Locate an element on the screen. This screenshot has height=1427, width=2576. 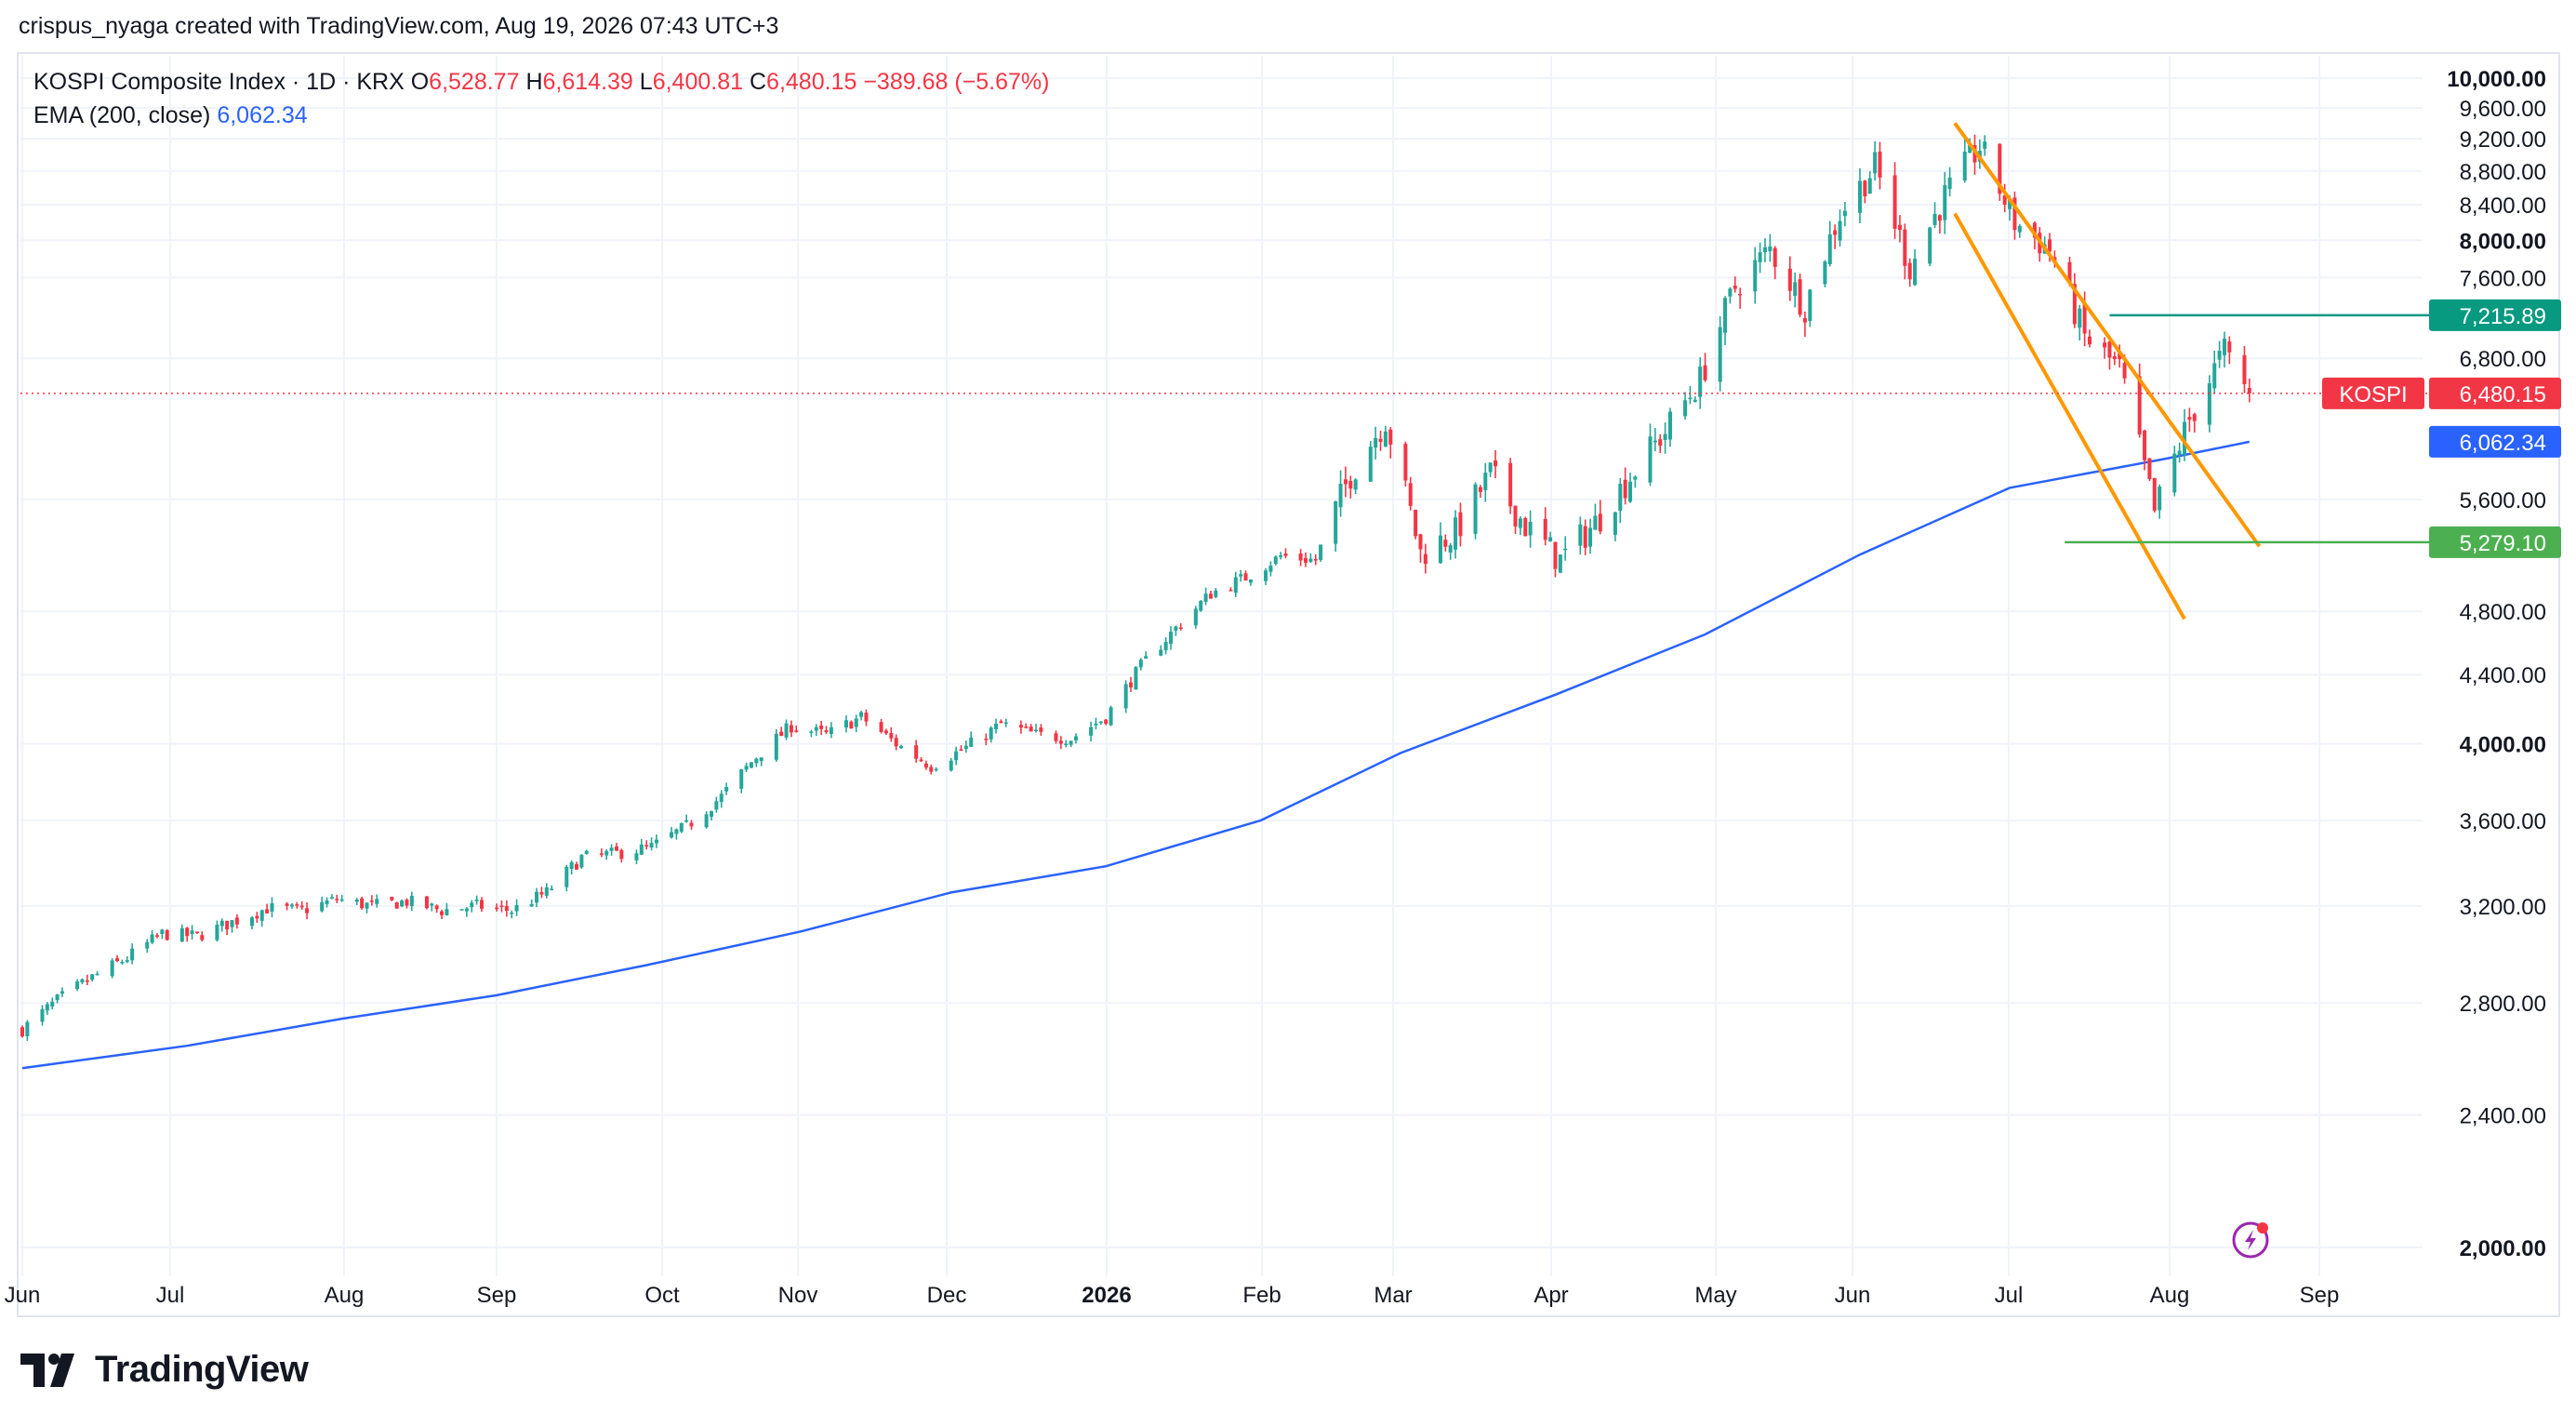
brand-name: TradingView is located at coordinates (202, 1369).